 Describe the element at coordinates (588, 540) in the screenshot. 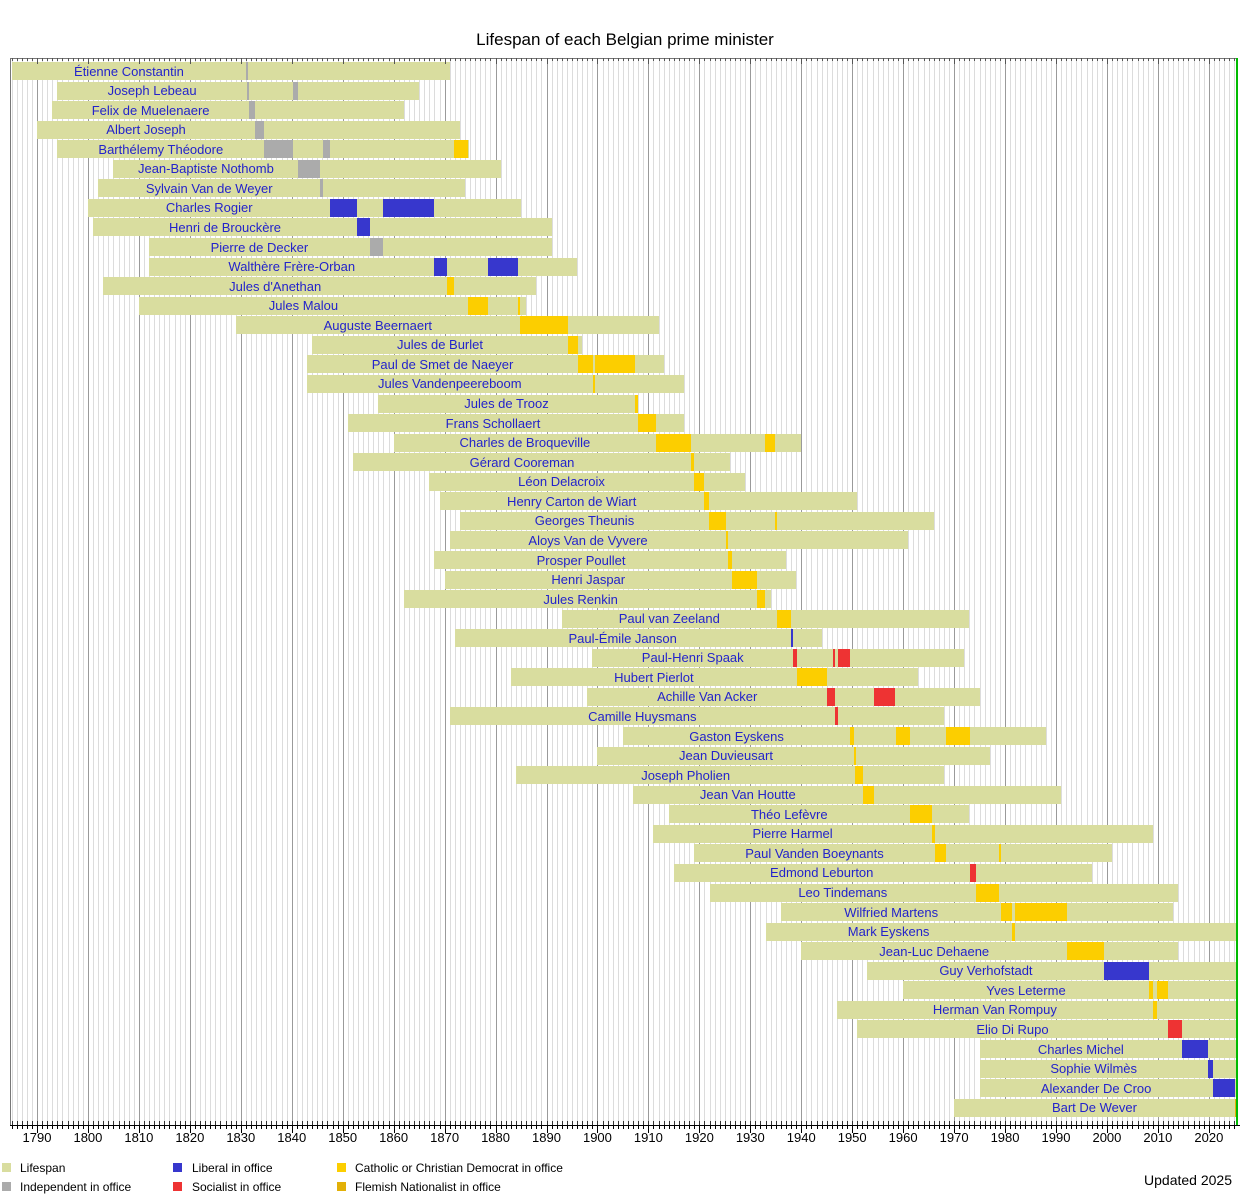

I see `pm-name-label: Aloys Van de Vyvere` at that location.